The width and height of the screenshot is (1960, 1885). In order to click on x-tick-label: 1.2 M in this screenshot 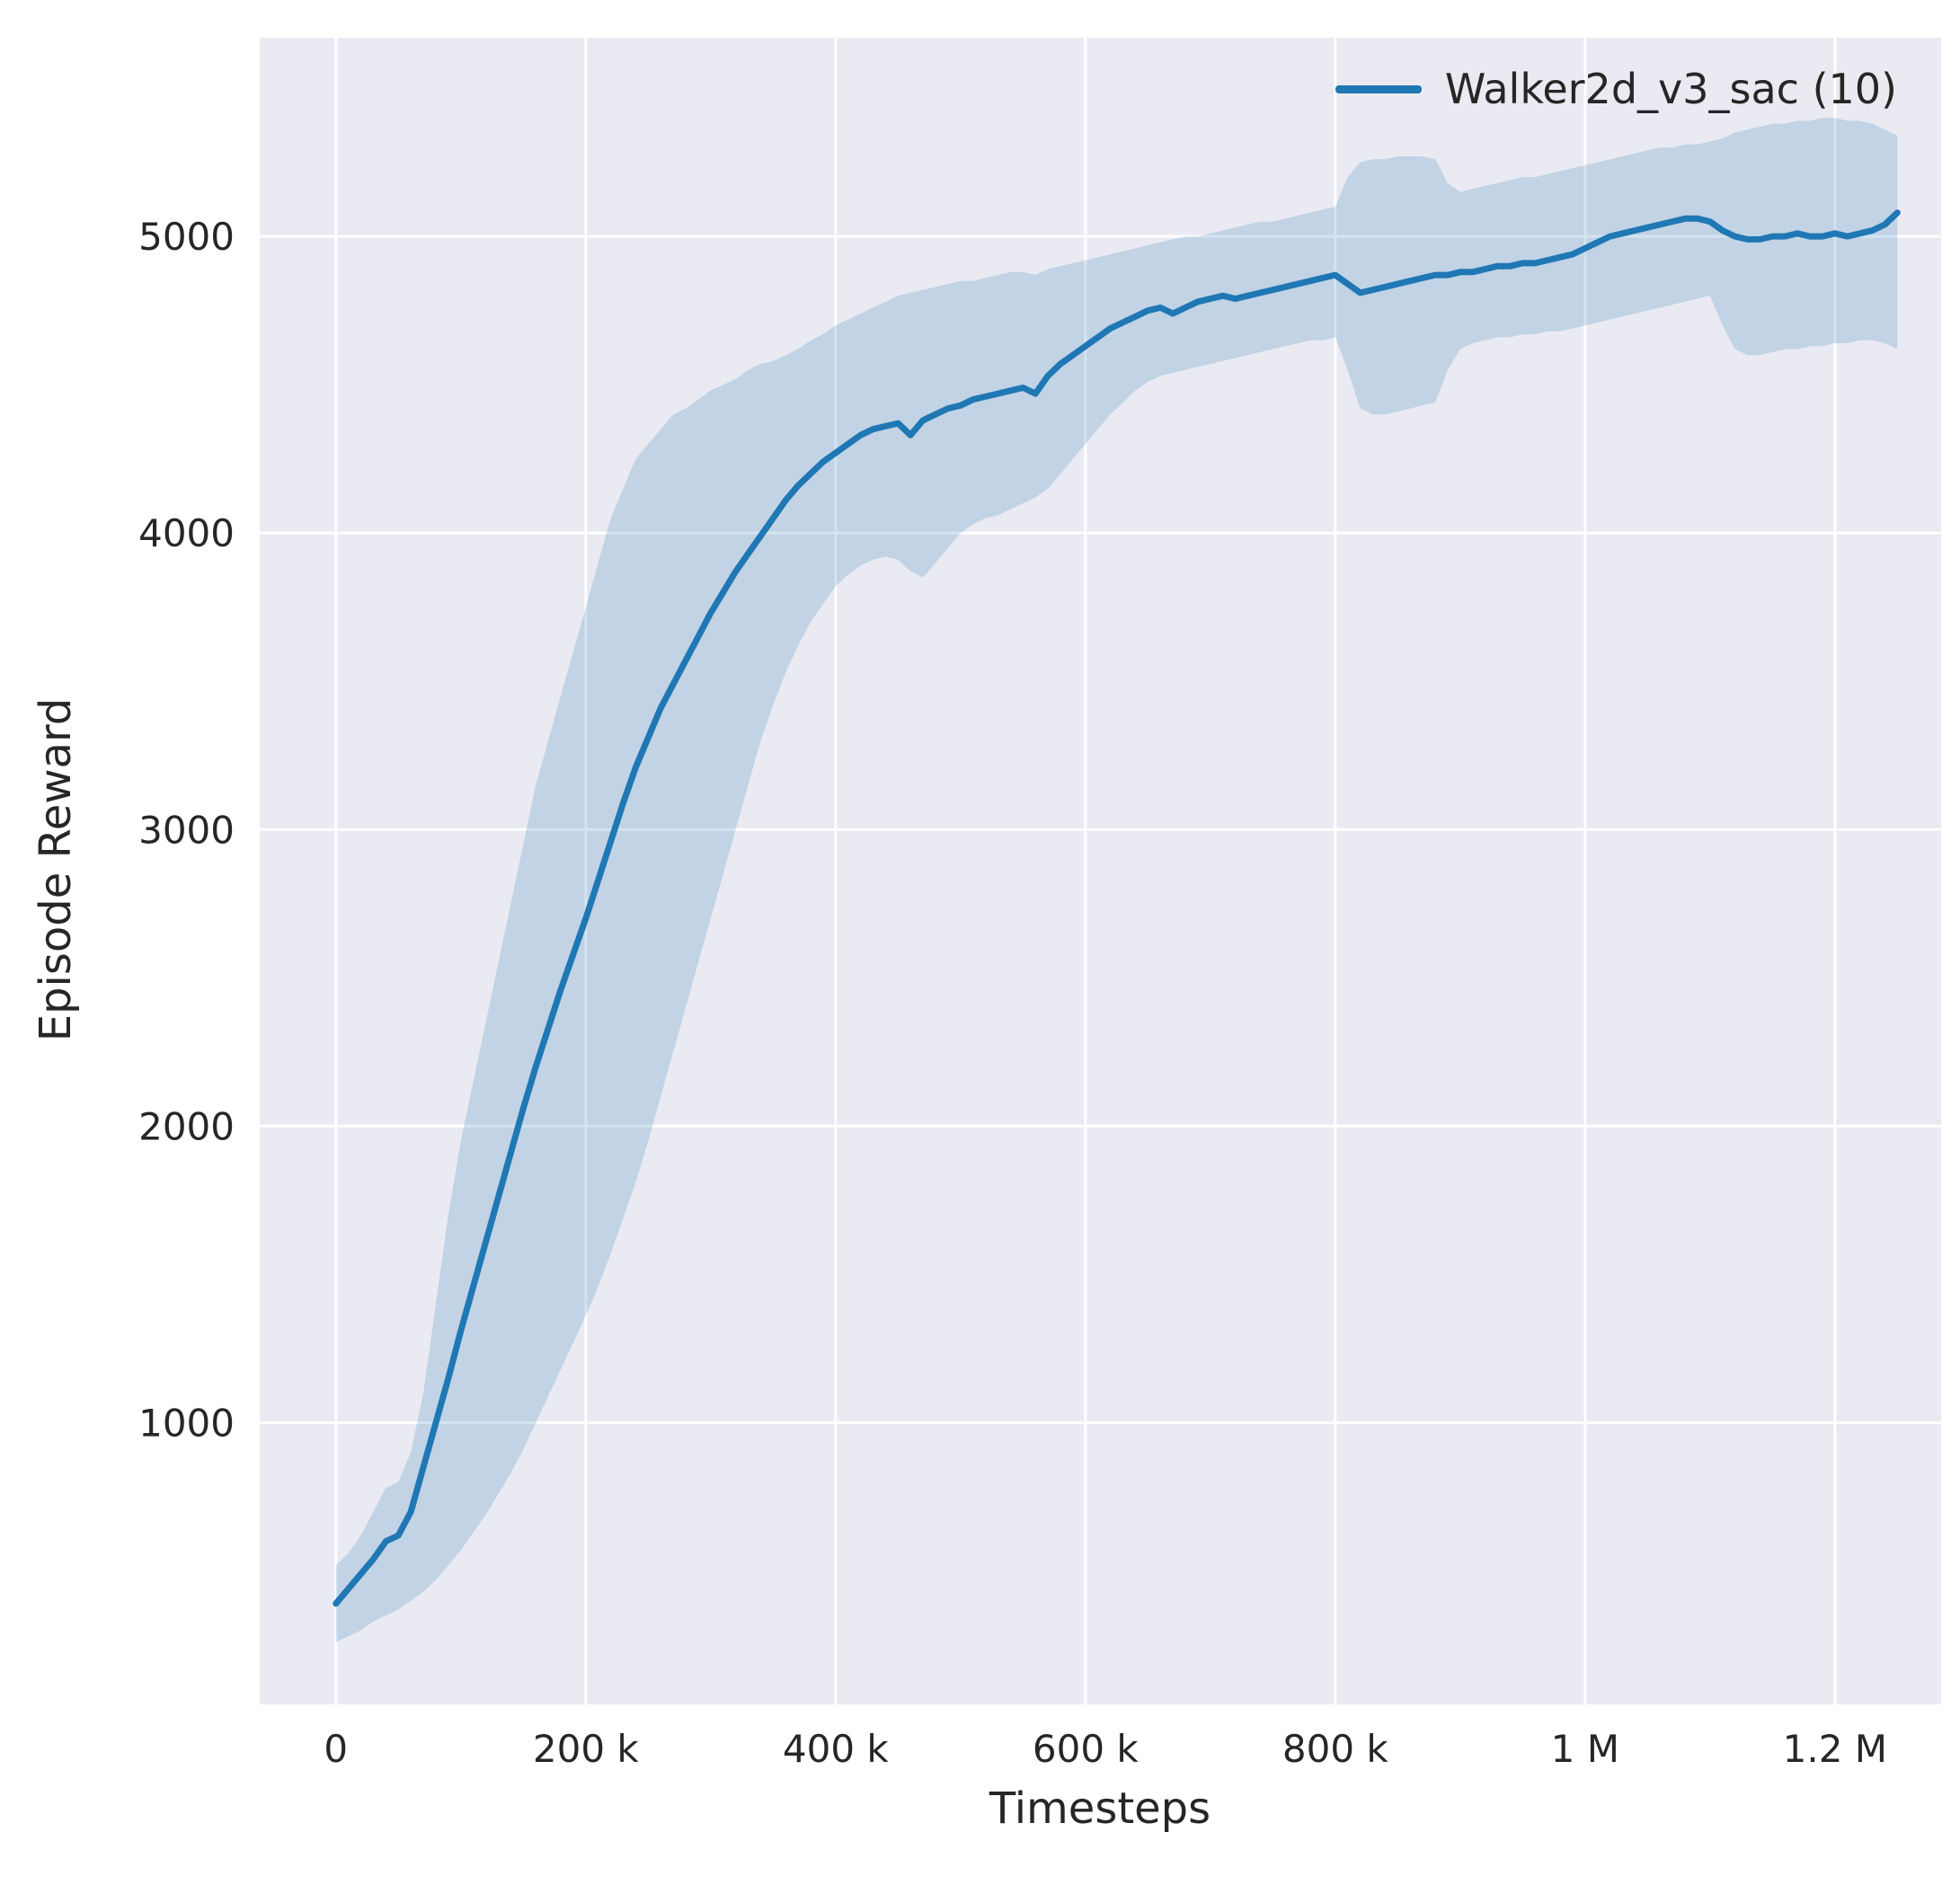, I will do `click(1835, 1749)`.